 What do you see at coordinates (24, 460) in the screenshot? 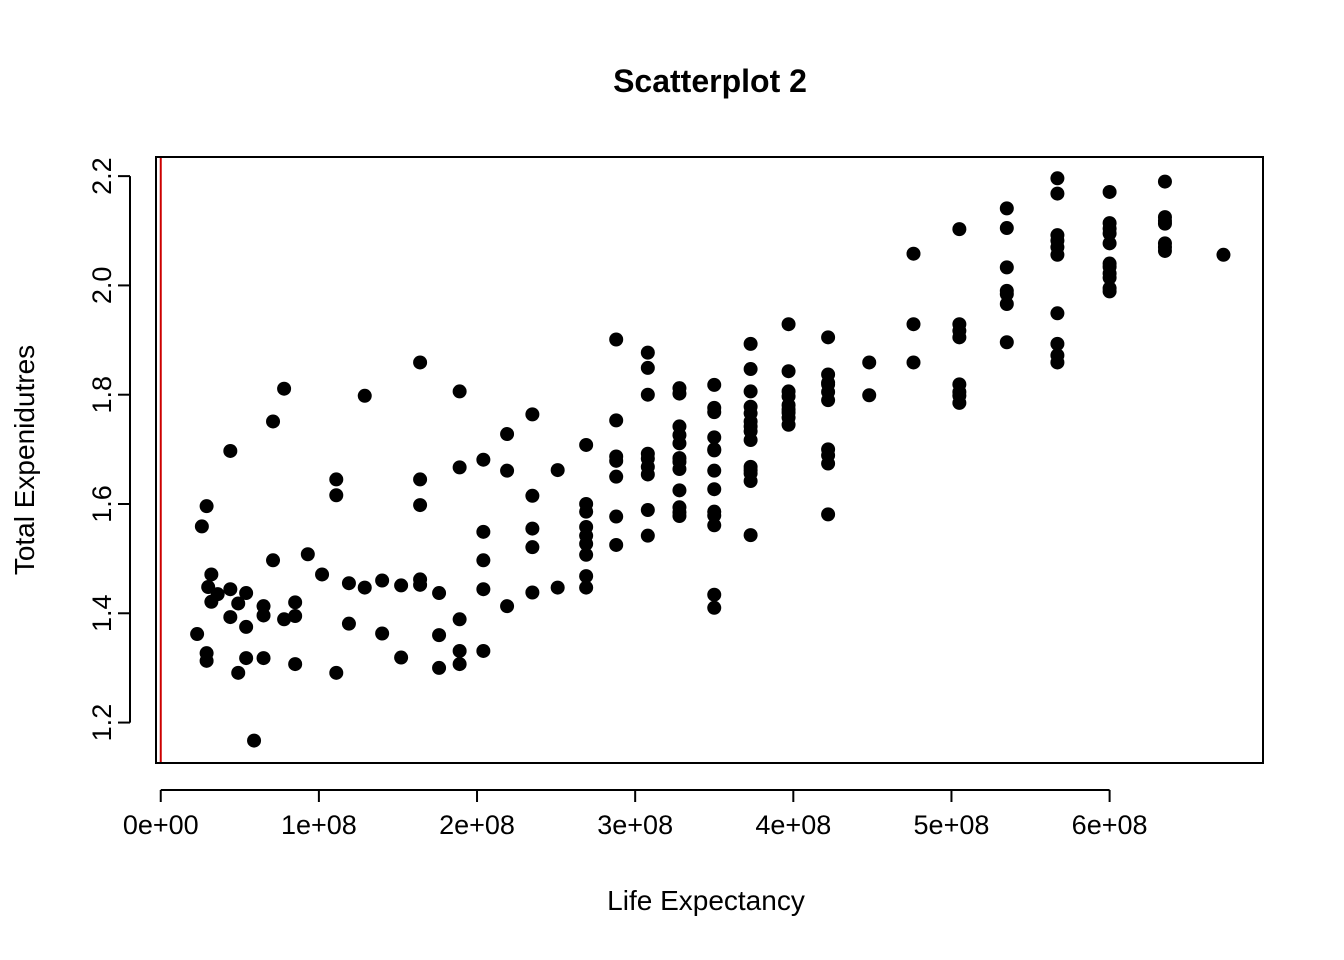
I see `y-axis-label: Total Expenidutres` at bounding box center [24, 460].